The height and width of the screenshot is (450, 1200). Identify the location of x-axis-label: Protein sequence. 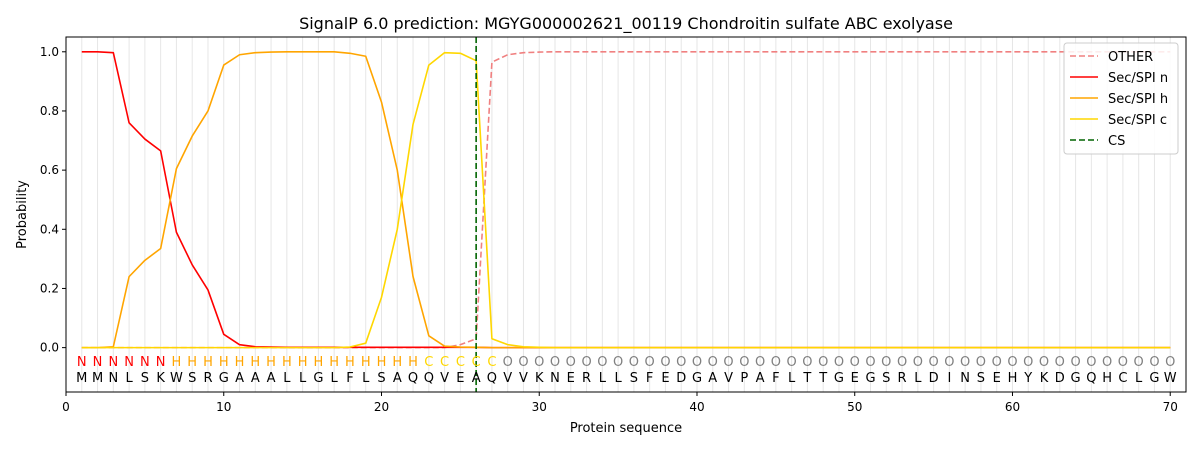
(626, 428).